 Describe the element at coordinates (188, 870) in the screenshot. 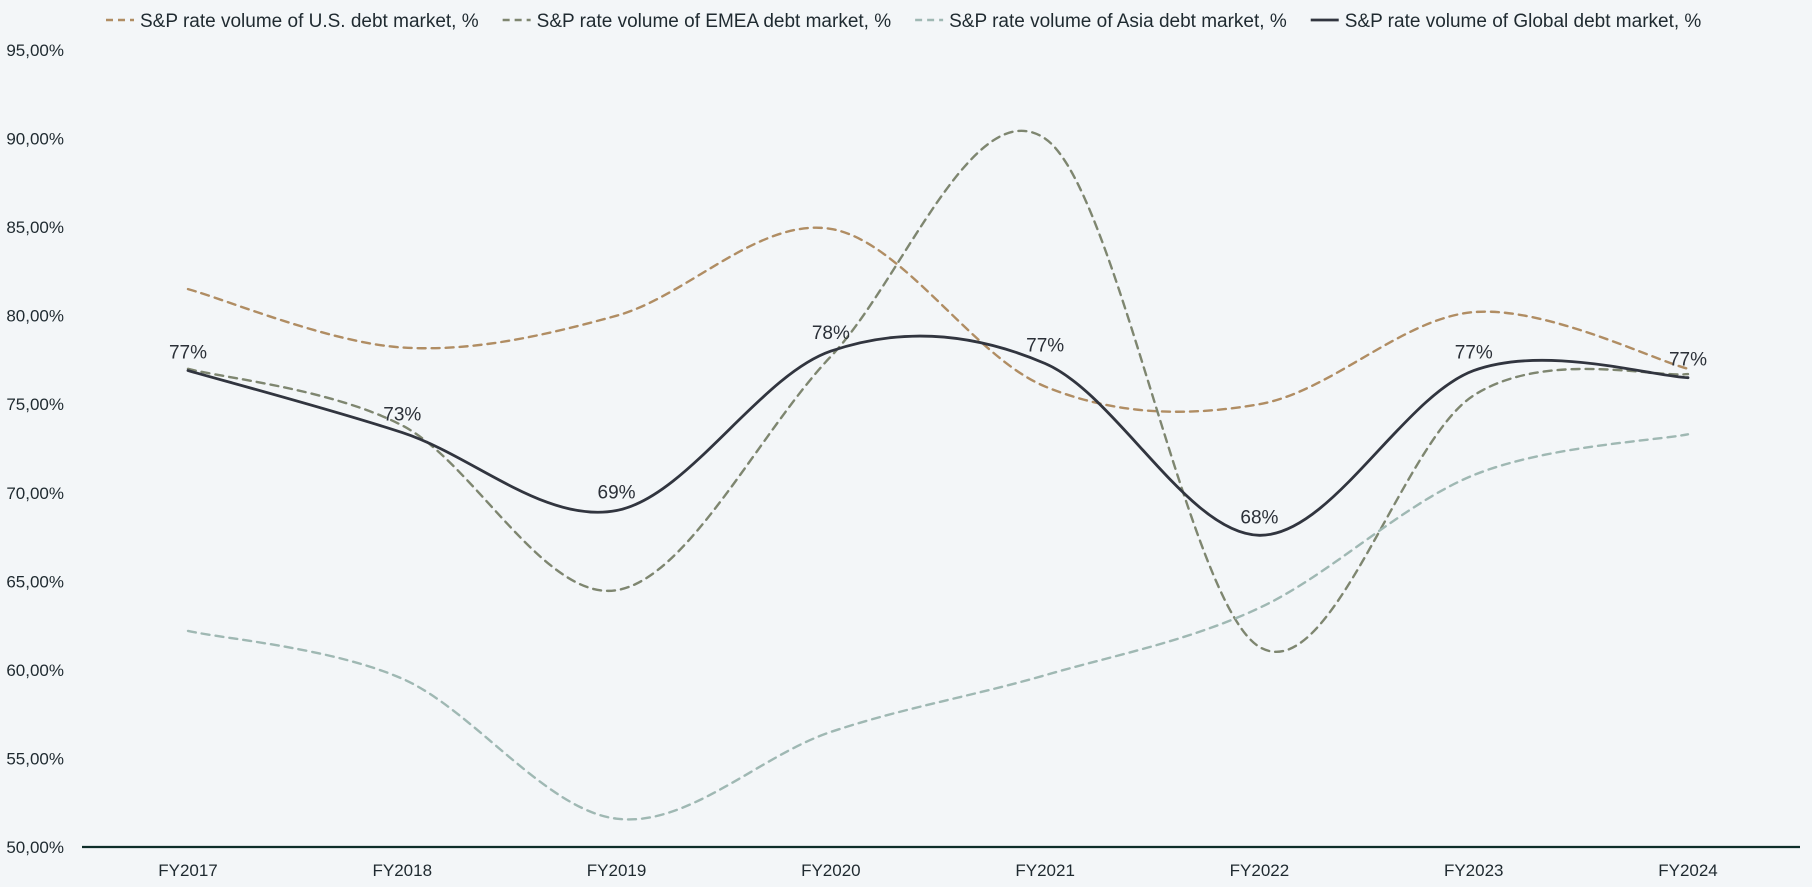

I see `x-tick-label: FY2017` at that location.